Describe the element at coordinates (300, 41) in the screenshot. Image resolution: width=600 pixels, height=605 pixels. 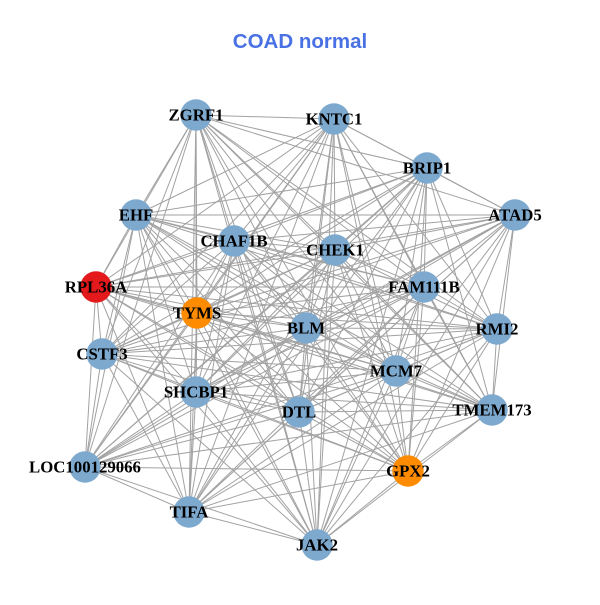
I see `svg-text: COAD normal` at that location.